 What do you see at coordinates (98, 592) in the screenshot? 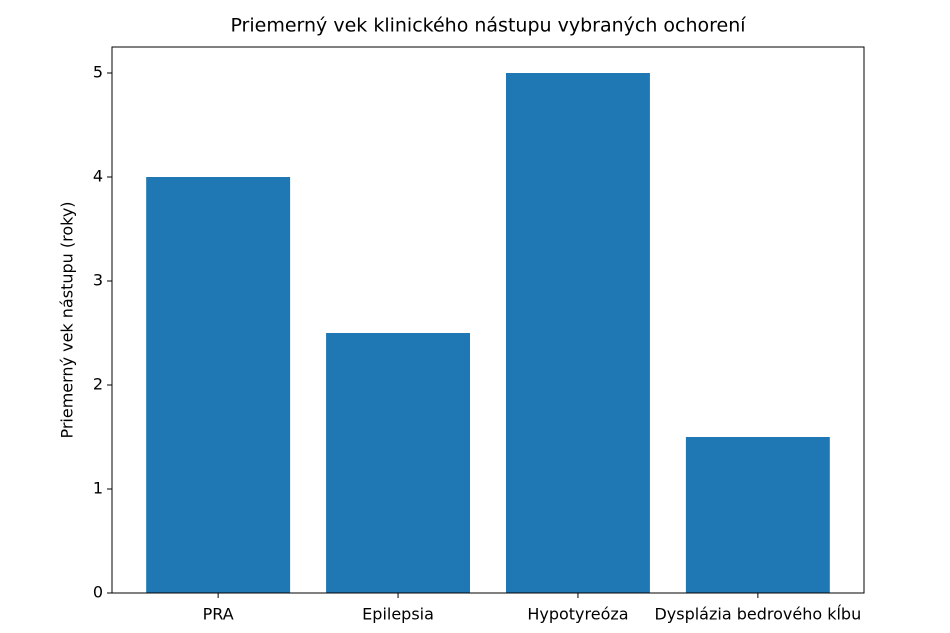
I see `y-tick-label: 0` at bounding box center [98, 592].